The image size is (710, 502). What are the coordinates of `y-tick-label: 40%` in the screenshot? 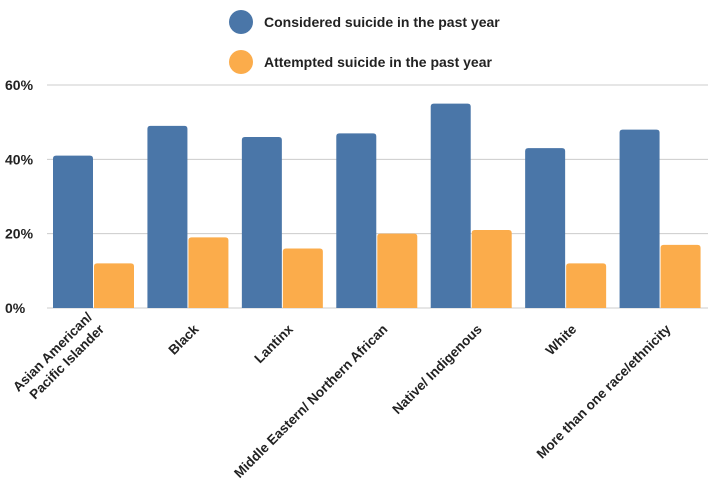 It's located at (19, 159).